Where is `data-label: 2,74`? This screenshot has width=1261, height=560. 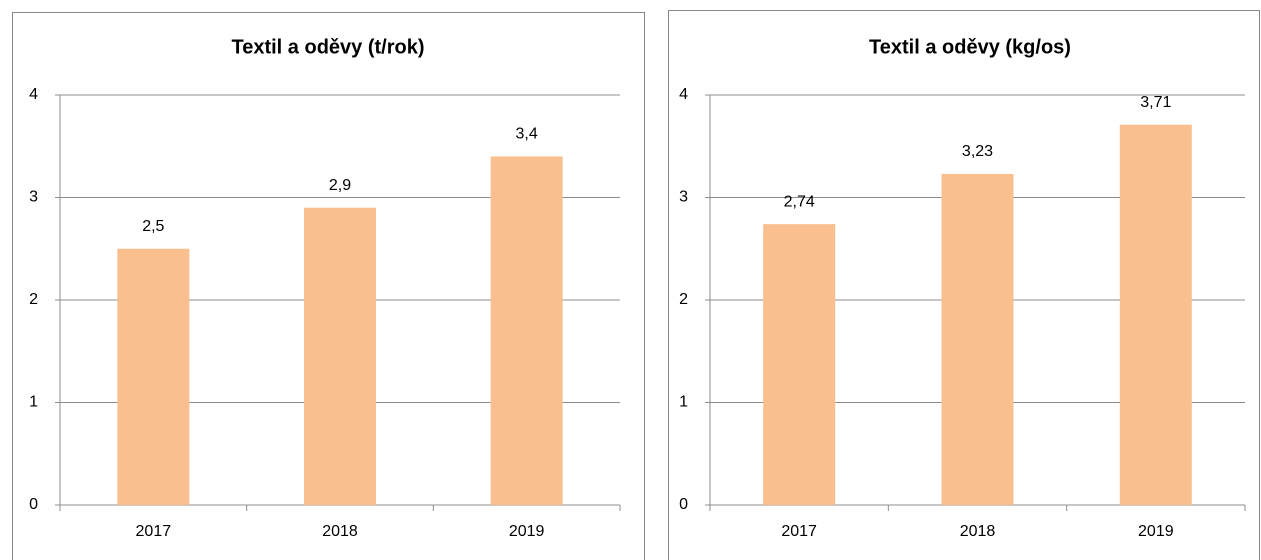 data-label: 2,74 is located at coordinates (799, 201).